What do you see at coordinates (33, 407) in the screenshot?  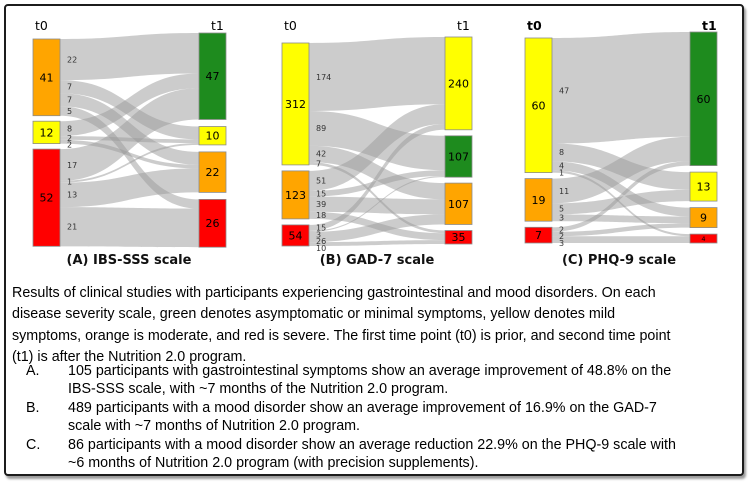 I see `list-marker: B.` at bounding box center [33, 407].